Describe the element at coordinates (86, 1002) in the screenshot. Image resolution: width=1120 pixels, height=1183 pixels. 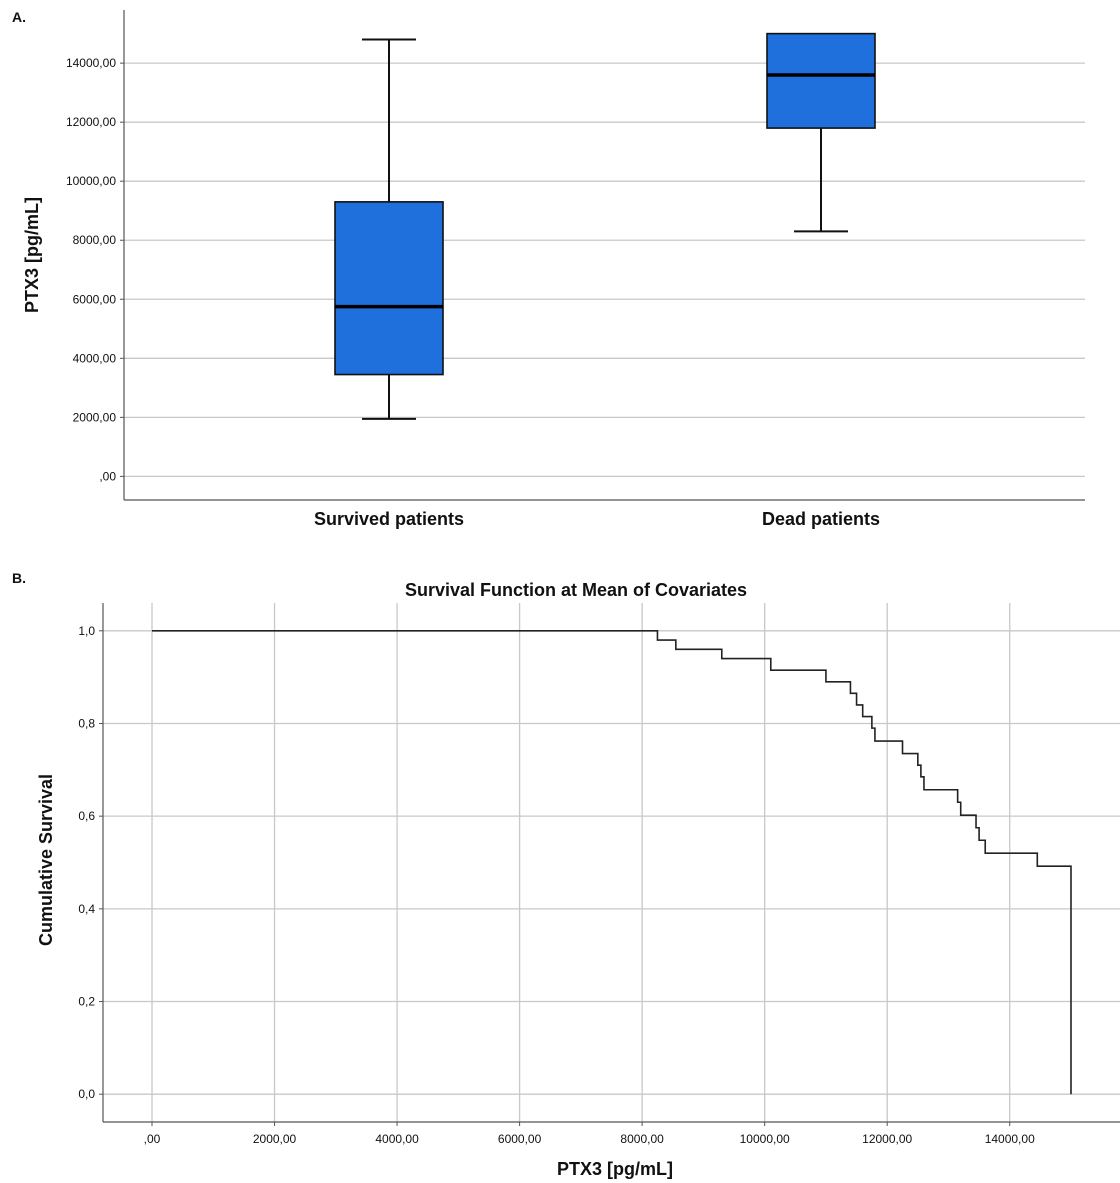
I see `panel-b-y-tick-label: 0,2` at that location.